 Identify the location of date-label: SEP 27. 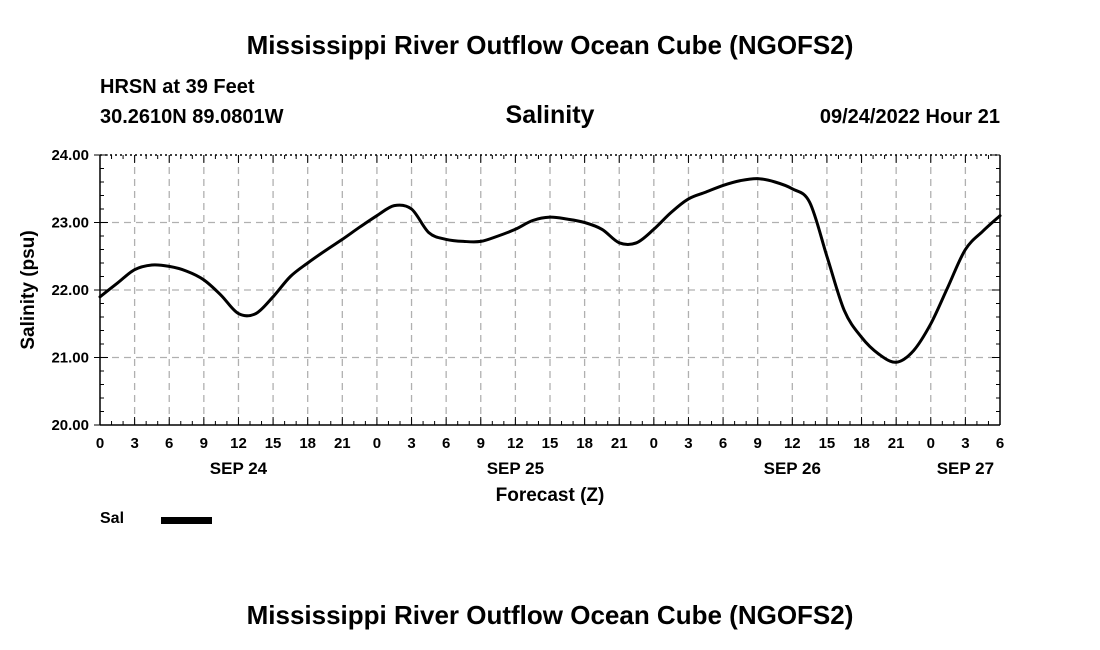
(965, 468).